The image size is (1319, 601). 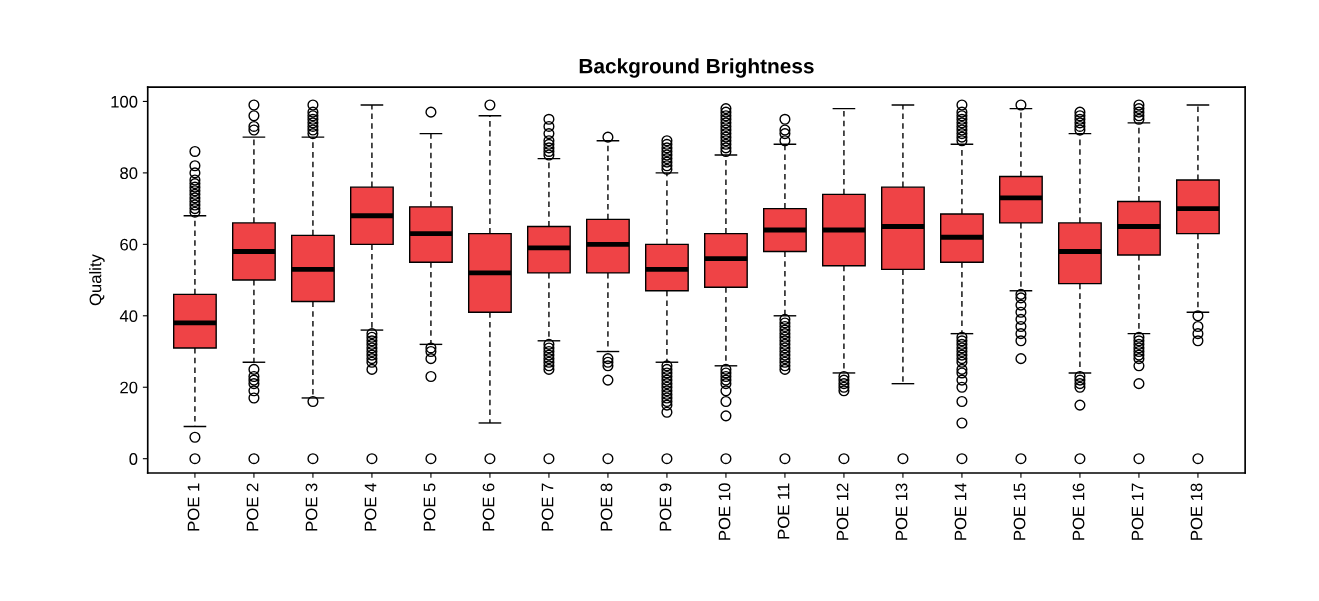 What do you see at coordinates (124, 101) in the screenshot?
I see `y-tick-label: 100` at bounding box center [124, 101].